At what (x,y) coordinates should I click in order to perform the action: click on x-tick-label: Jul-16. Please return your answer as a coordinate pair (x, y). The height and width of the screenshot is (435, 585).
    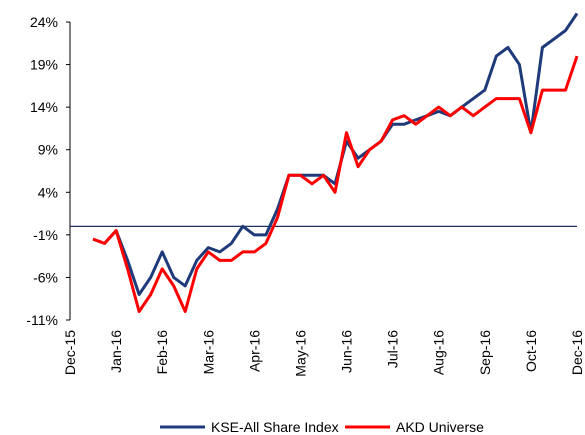
    Looking at the image, I should click on (393, 349).